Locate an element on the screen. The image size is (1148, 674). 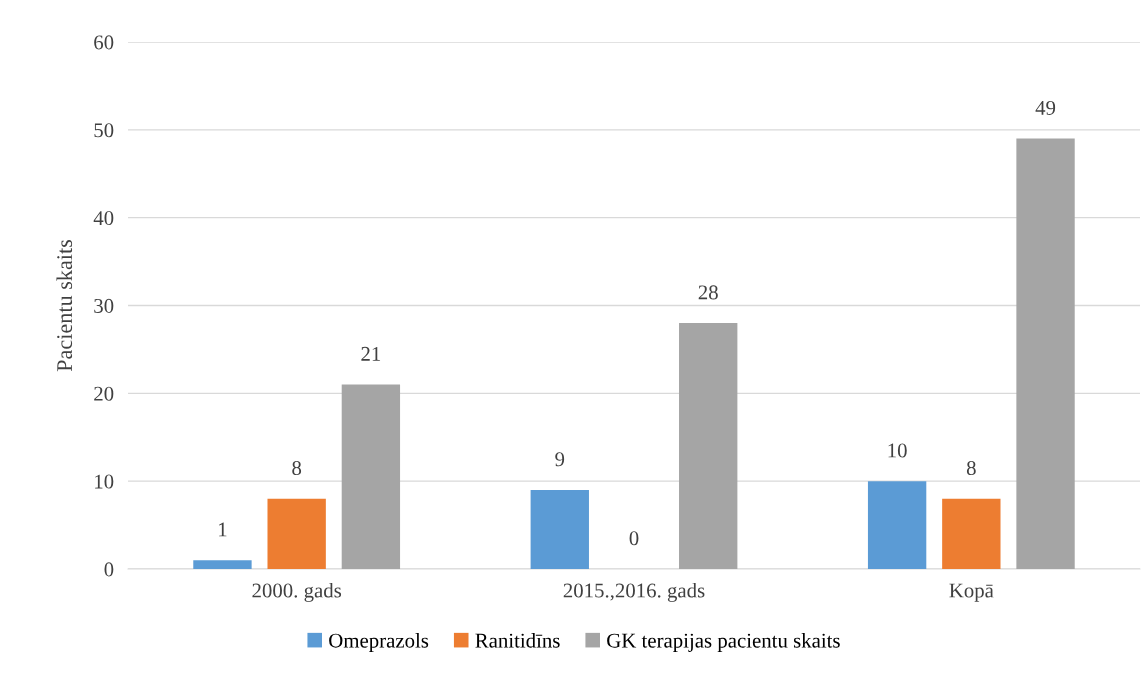
legend-label: Ranitidīns is located at coordinates (517, 640).